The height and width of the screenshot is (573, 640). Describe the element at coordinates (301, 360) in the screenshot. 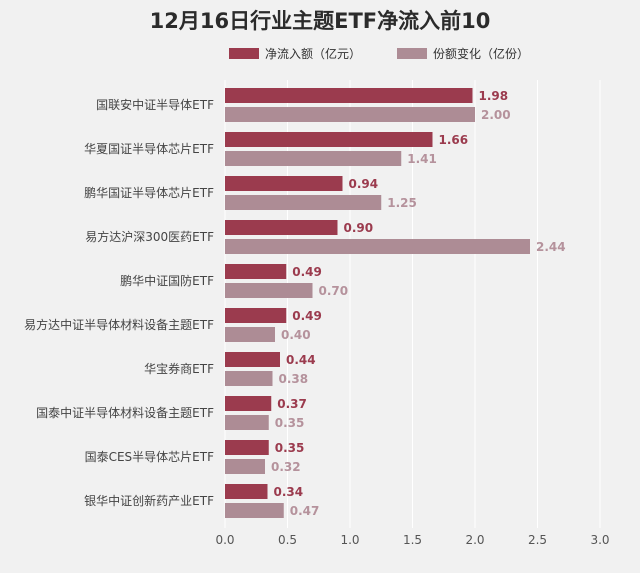

I see `data-label-net-inflow: 0.44` at that location.